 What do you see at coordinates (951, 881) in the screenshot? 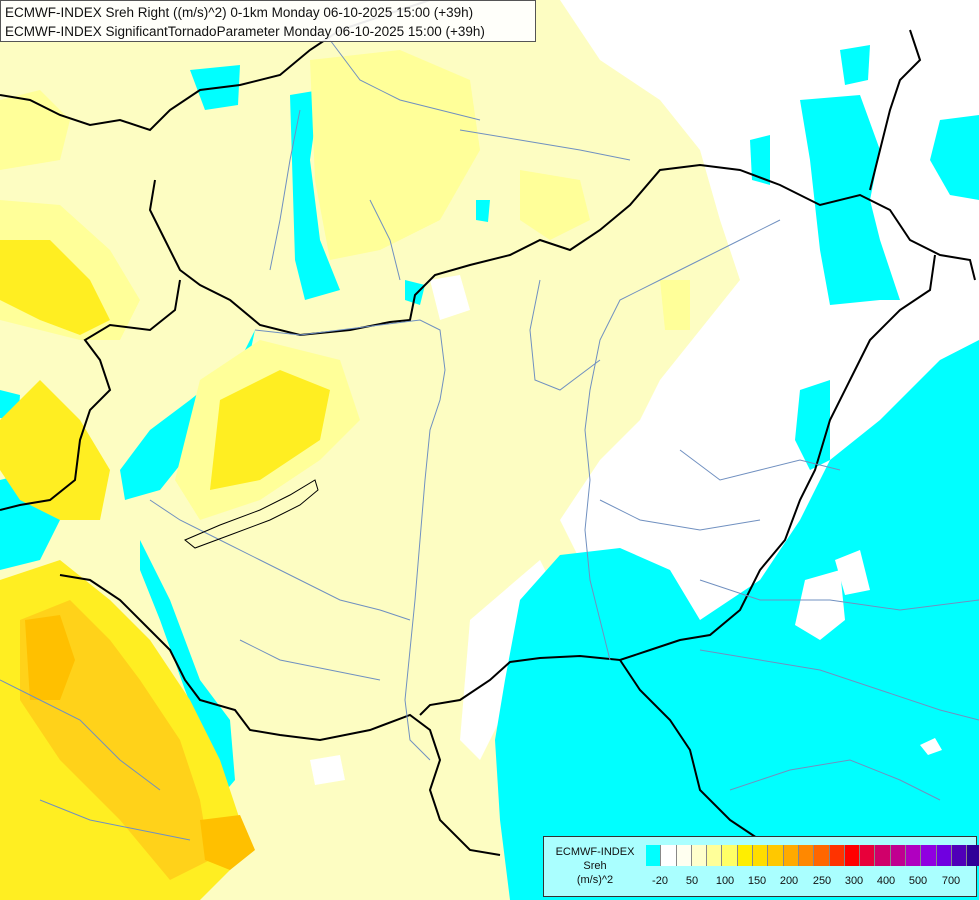
I see `legend-tick-label: 700` at bounding box center [951, 881].